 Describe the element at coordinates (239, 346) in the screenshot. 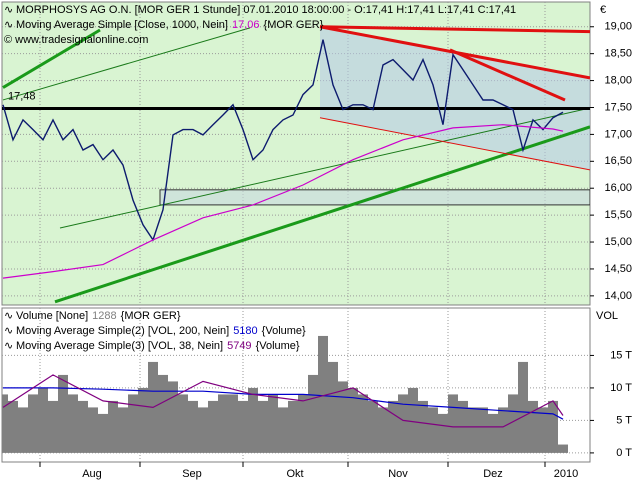

I see `legend-text: 5749` at that location.